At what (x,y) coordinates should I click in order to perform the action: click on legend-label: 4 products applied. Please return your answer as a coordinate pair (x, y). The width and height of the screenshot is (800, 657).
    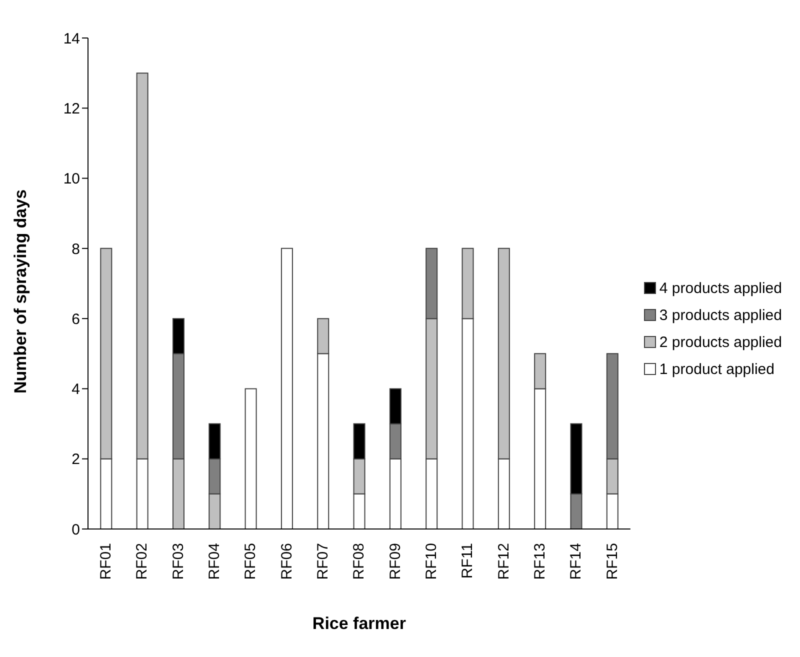
    Looking at the image, I should click on (720, 288).